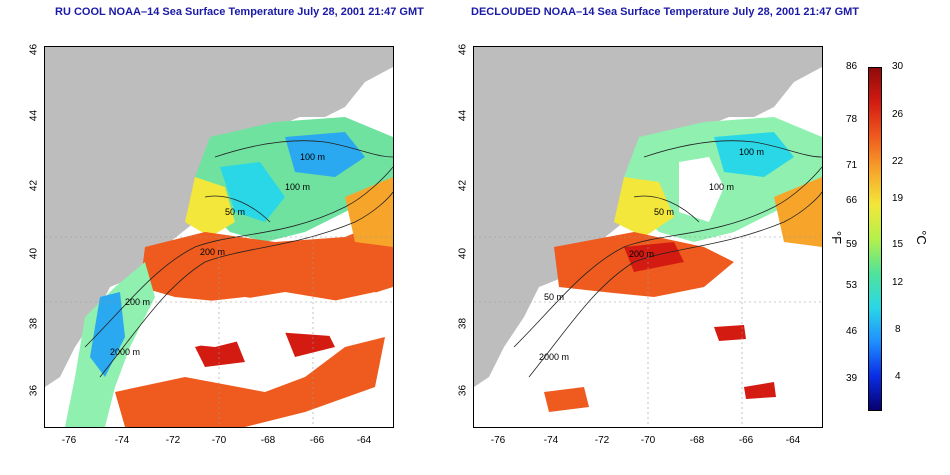  Describe the element at coordinates (875, 239) in the screenshot. I see `temperature-colorbar` at that location.